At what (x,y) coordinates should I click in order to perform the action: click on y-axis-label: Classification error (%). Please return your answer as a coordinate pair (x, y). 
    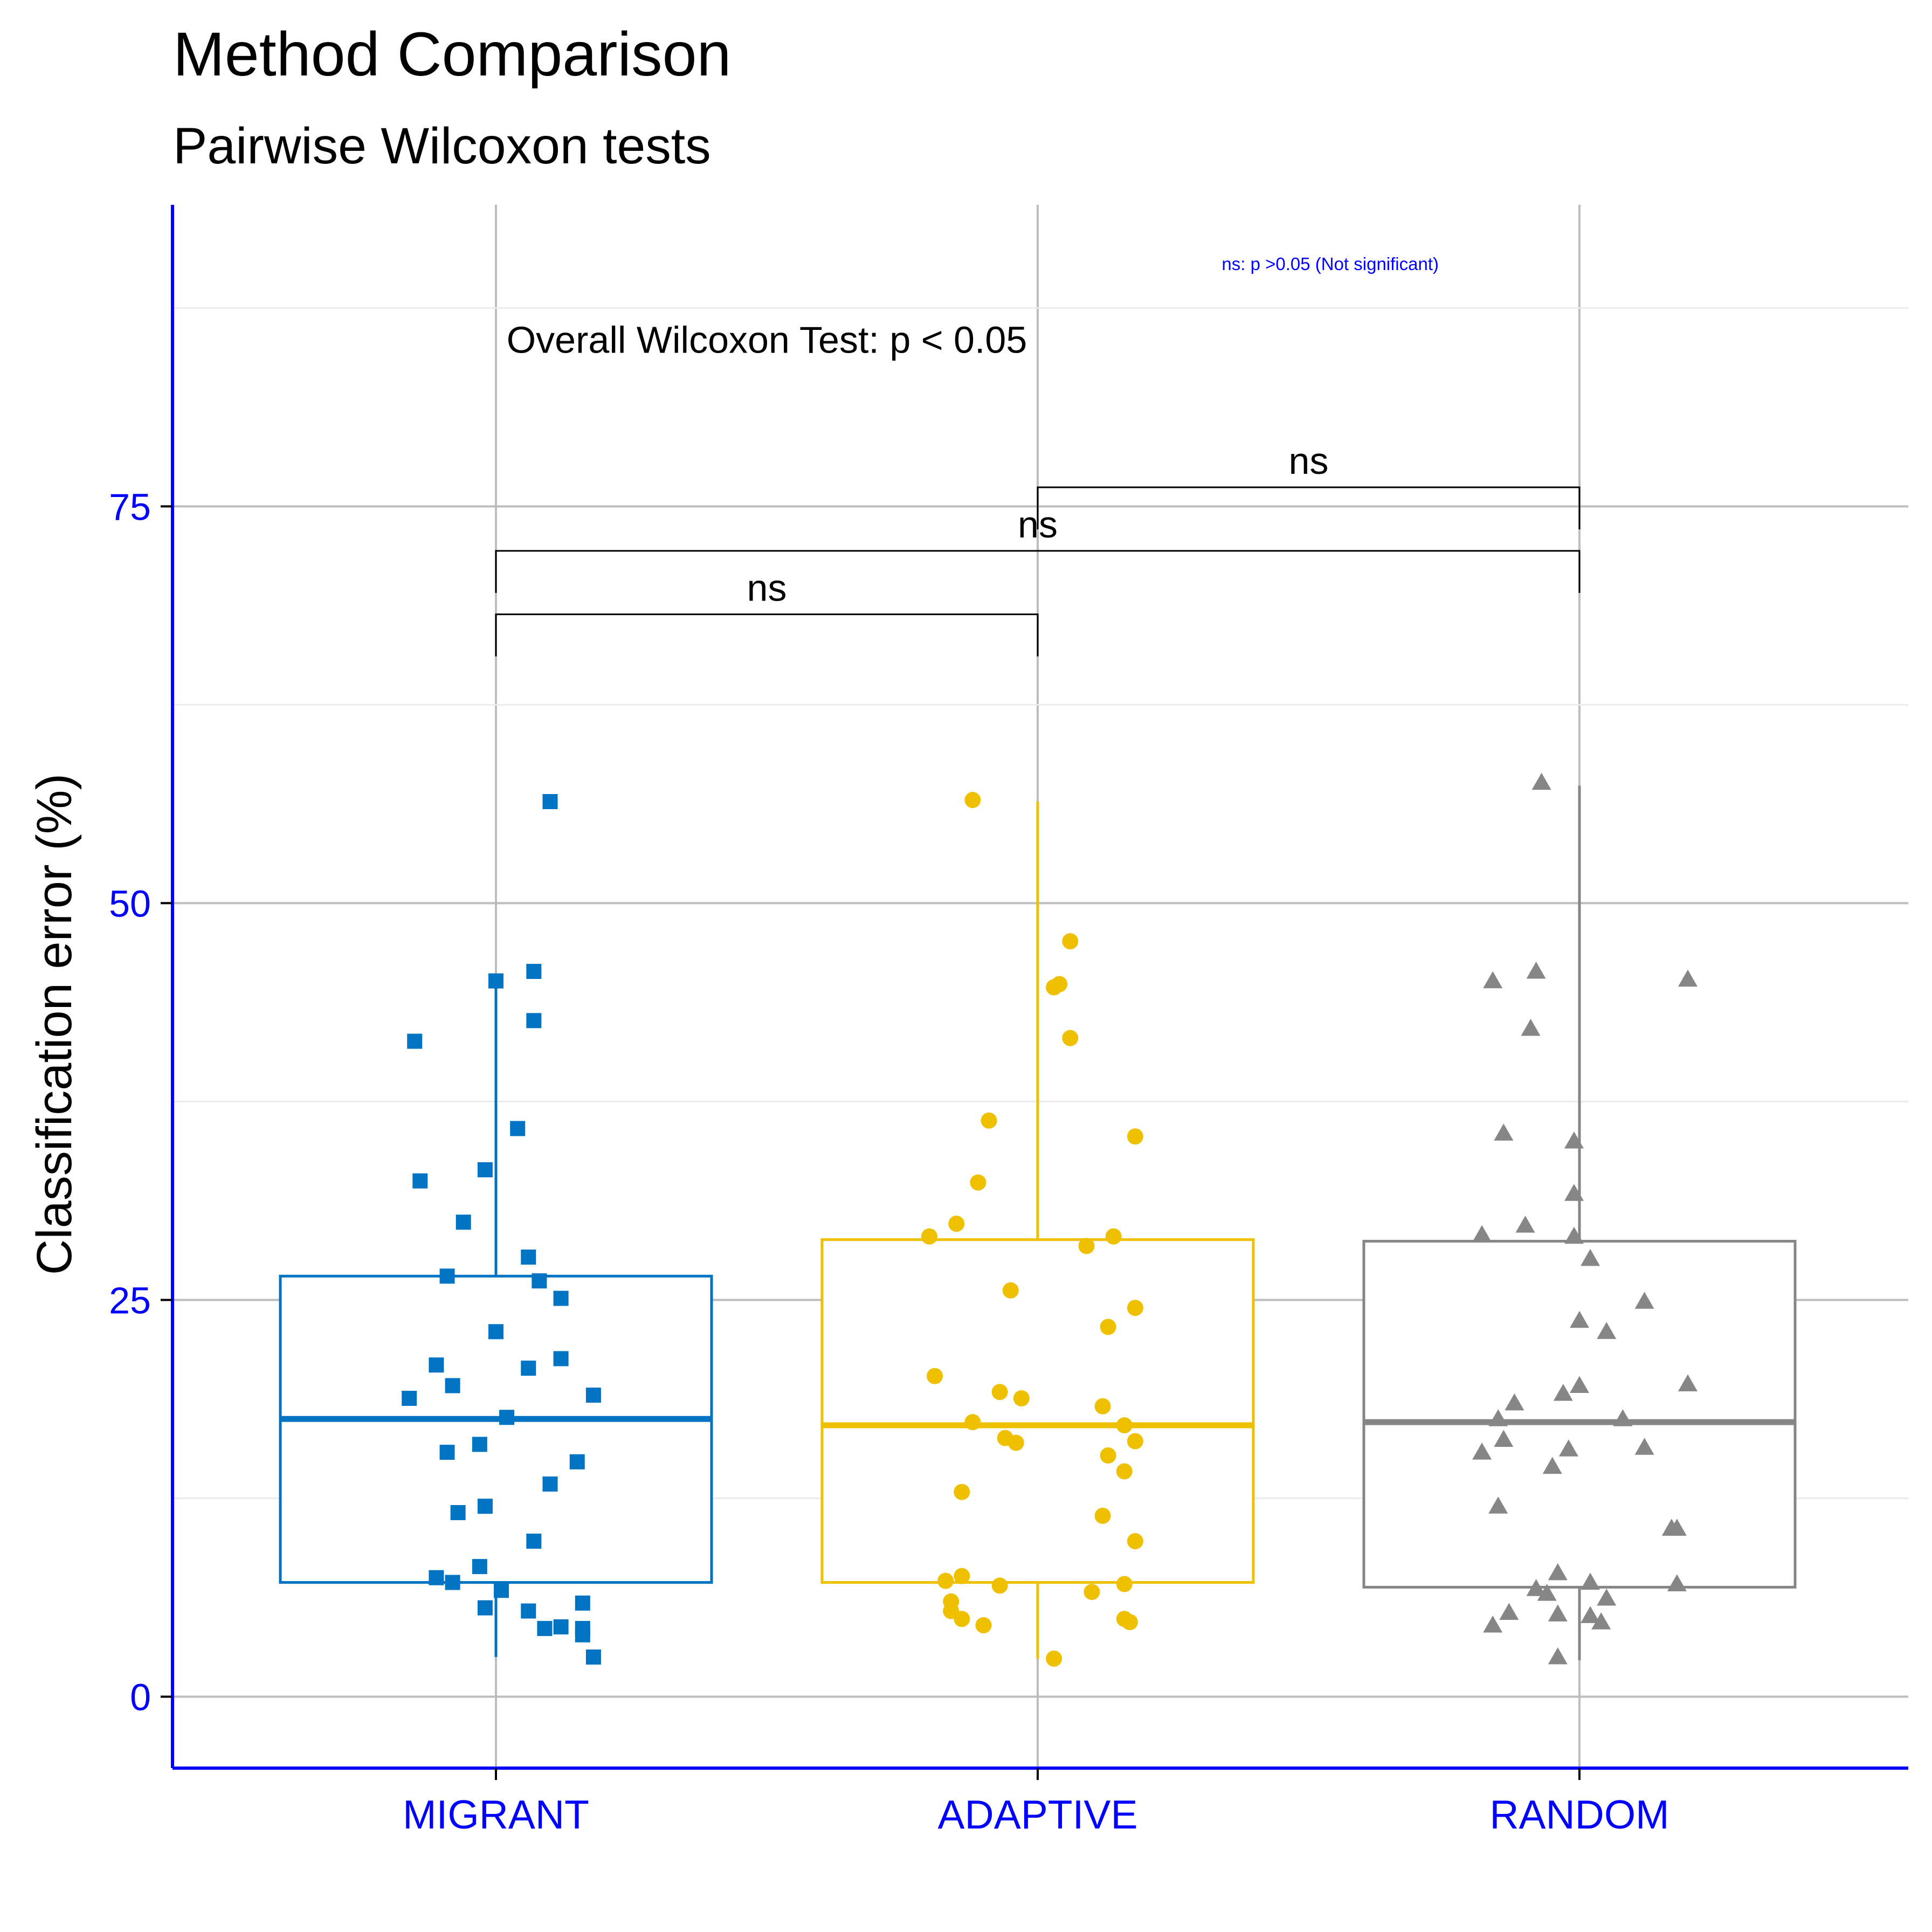
    Looking at the image, I should click on (54, 1024).